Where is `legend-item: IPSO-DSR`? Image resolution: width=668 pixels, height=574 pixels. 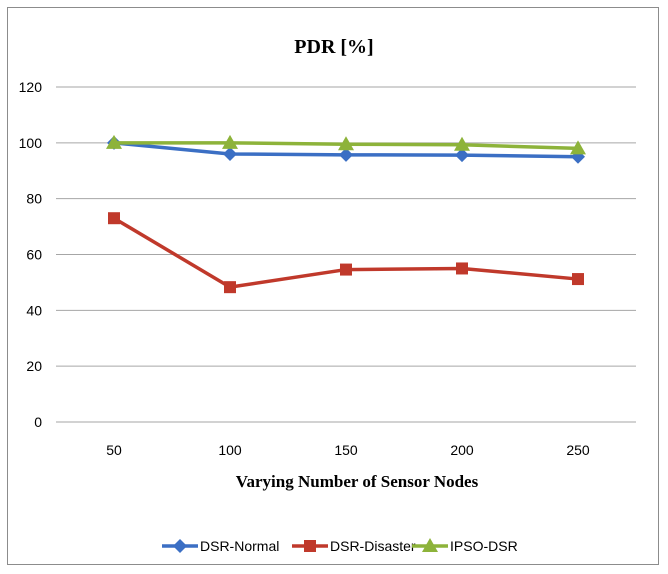 legend-item: IPSO-DSR is located at coordinates (465, 546).